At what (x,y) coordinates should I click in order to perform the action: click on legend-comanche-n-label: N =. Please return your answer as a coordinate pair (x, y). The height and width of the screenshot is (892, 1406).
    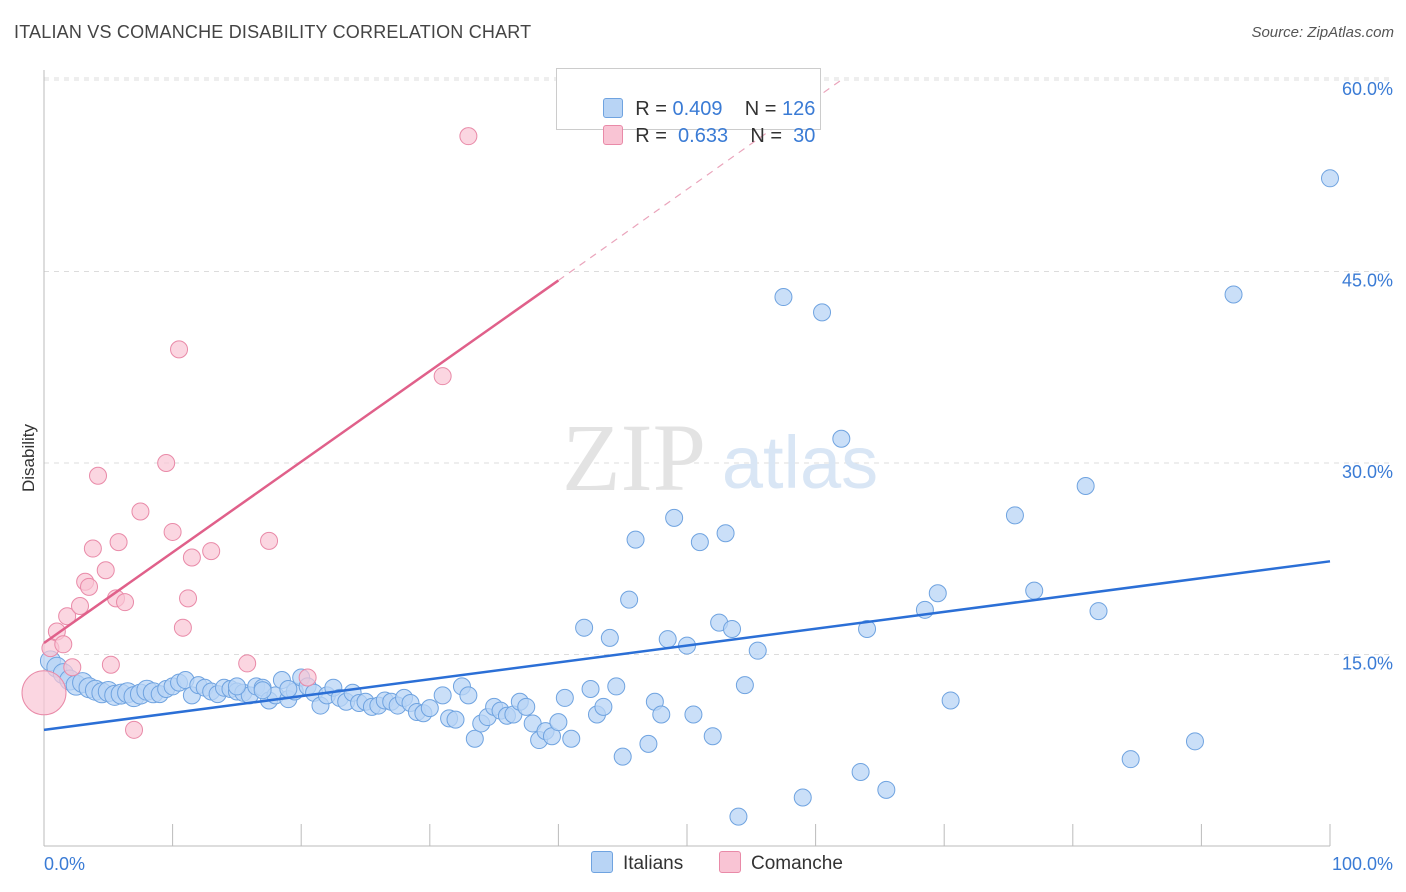
    Looking at the image, I should click on (766, 136).